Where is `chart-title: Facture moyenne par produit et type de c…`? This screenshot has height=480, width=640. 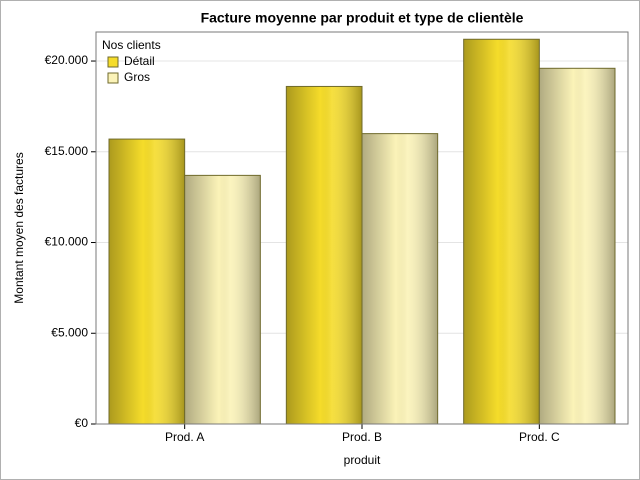 chart-title: Facture moyenne par produit et type de c… is located at coordinates (362, 18).